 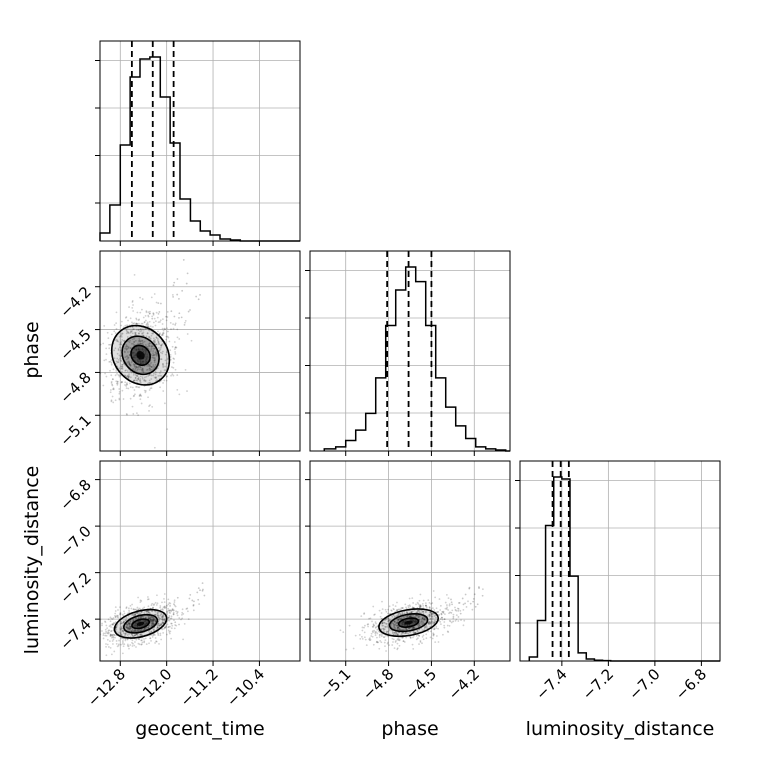 I want to click on x-tick-label-phase: −5.1, so click(x=335, y=684).